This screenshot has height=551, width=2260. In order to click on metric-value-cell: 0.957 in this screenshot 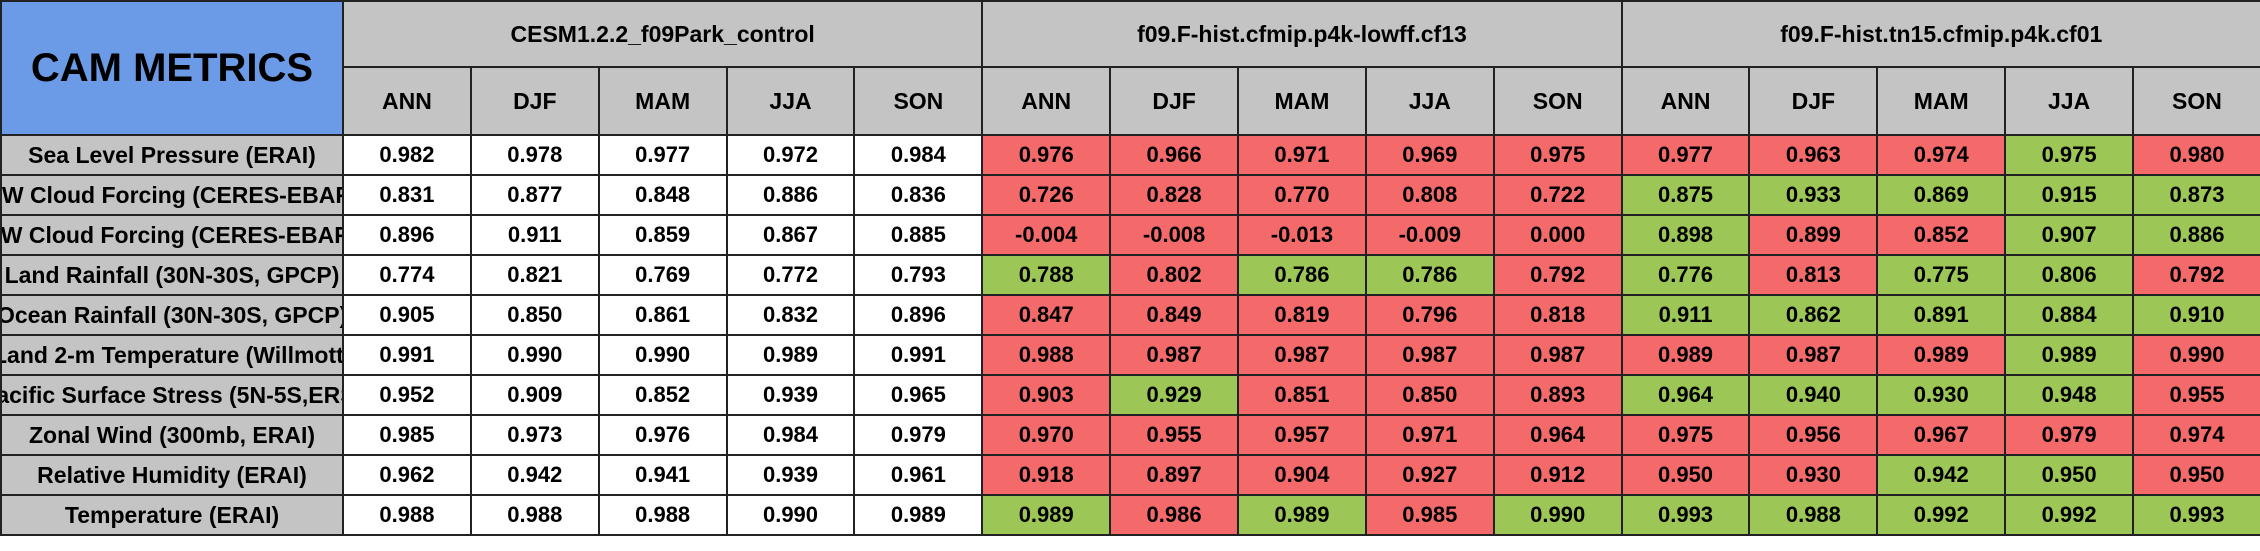, I will do `click(1302, 435)`.